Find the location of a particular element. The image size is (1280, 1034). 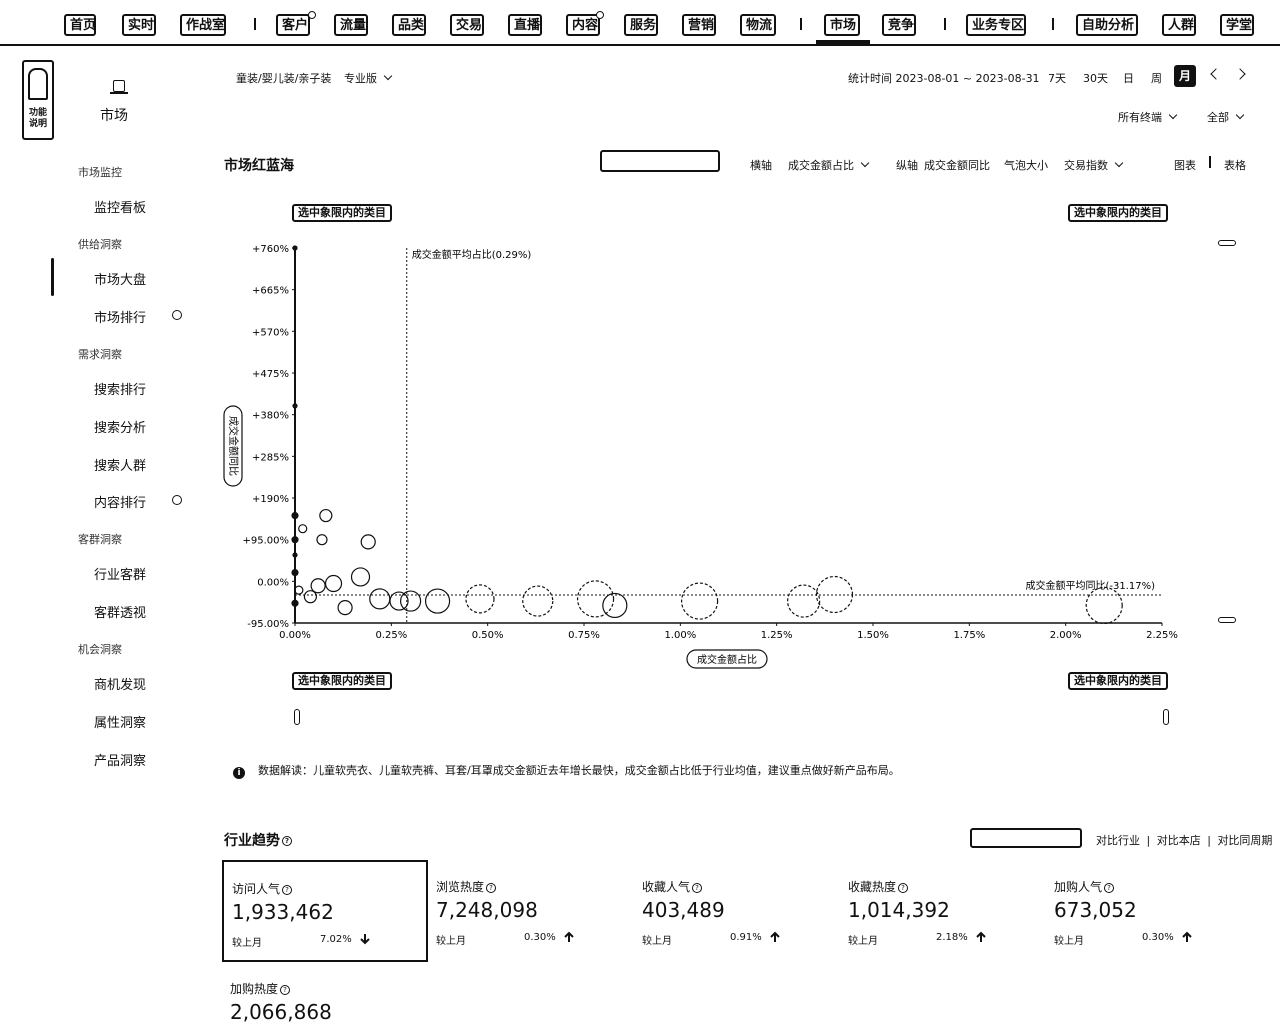

compare-period: 对比同周期 is located at coordinates (1245, 840).